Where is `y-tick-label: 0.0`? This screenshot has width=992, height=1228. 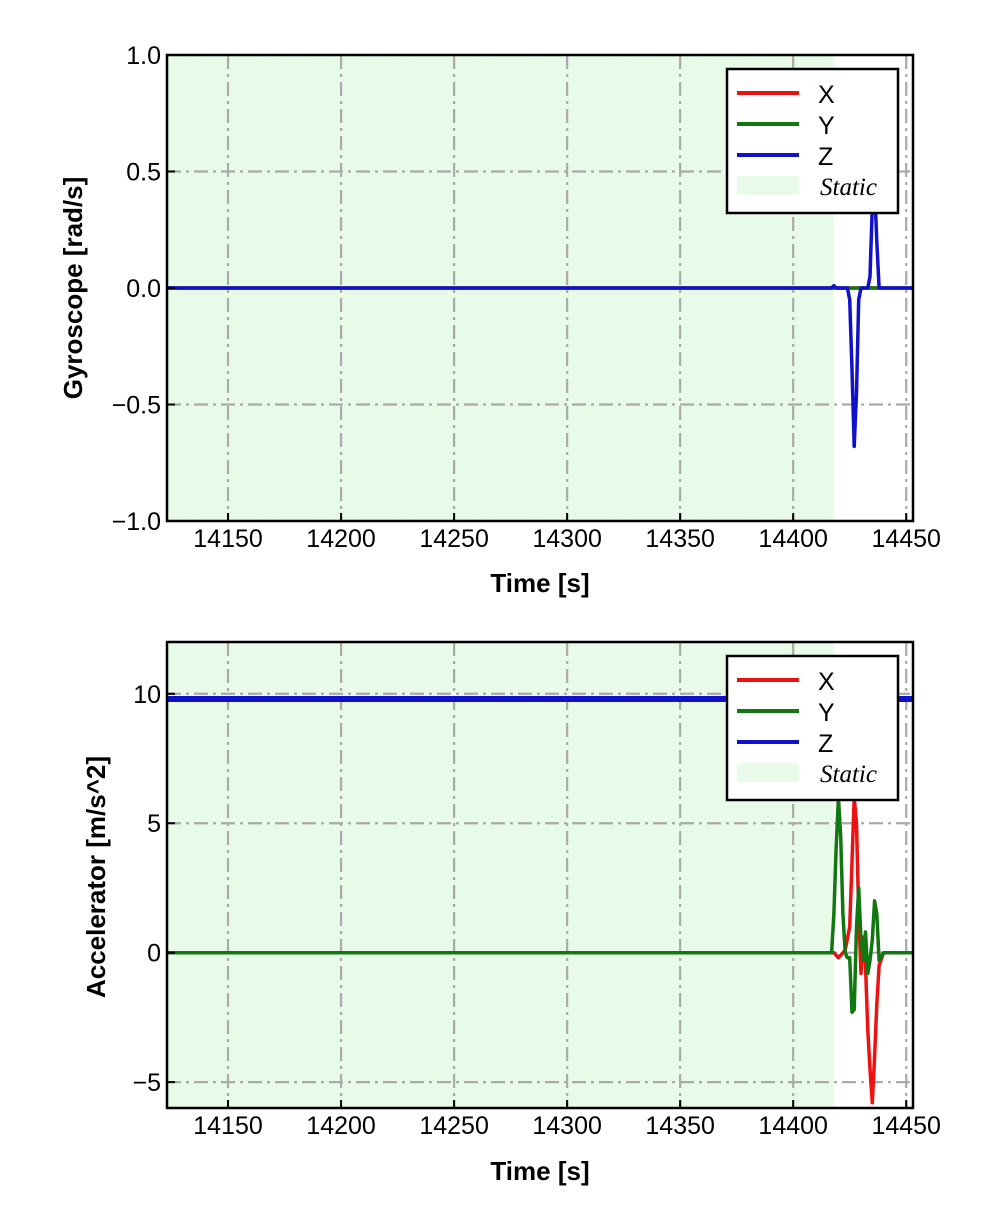
y-tick-label: 0.0 is located at coordinates (143, 289).